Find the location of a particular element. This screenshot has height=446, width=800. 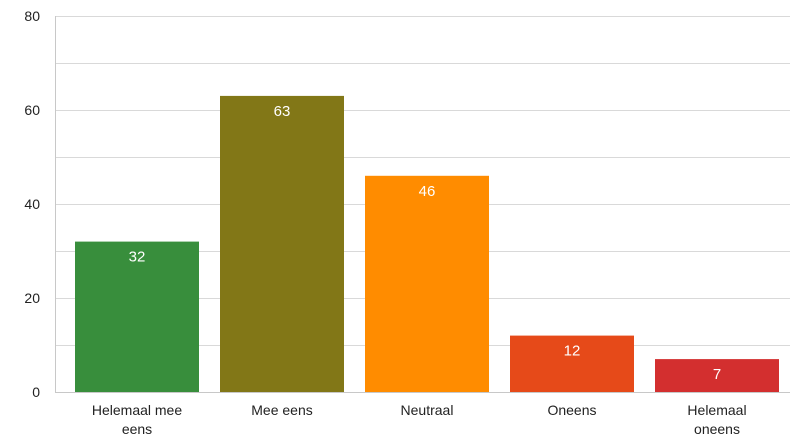

y-tick-label: 40 is located at coordinates (32, 204).